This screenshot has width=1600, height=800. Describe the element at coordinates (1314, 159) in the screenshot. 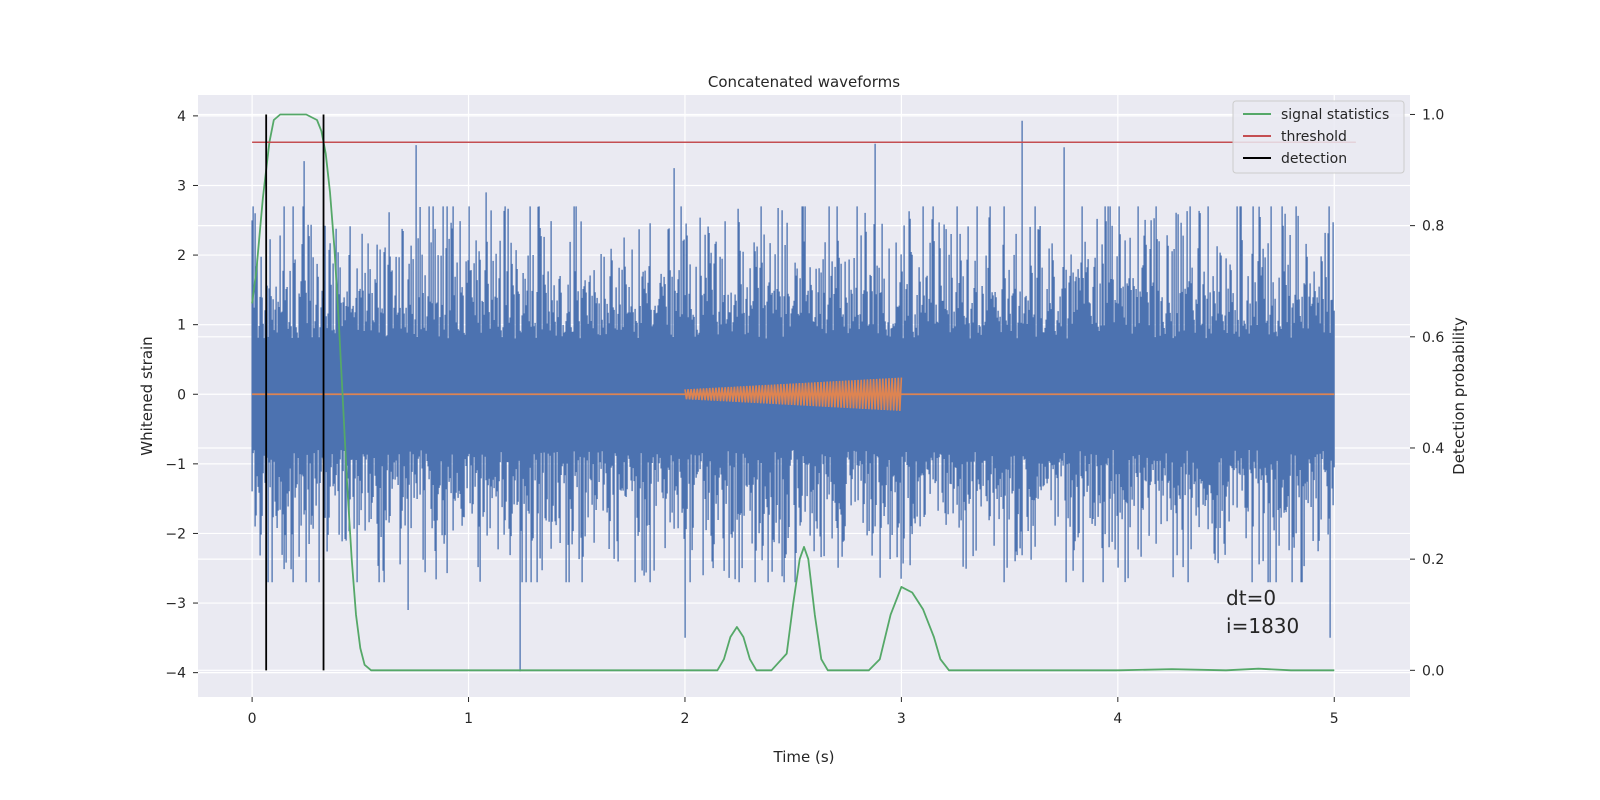

I see `legend-label-detection: detection` at that location.